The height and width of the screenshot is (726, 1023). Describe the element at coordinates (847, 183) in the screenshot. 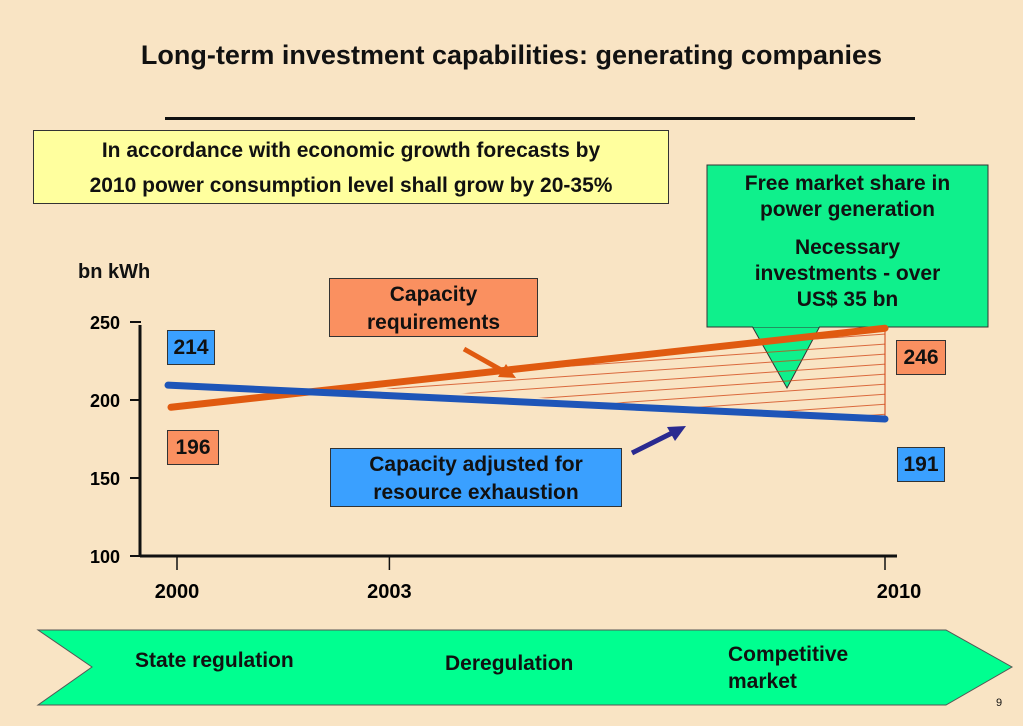

I see `callout-line1: Free market share in` at that location.